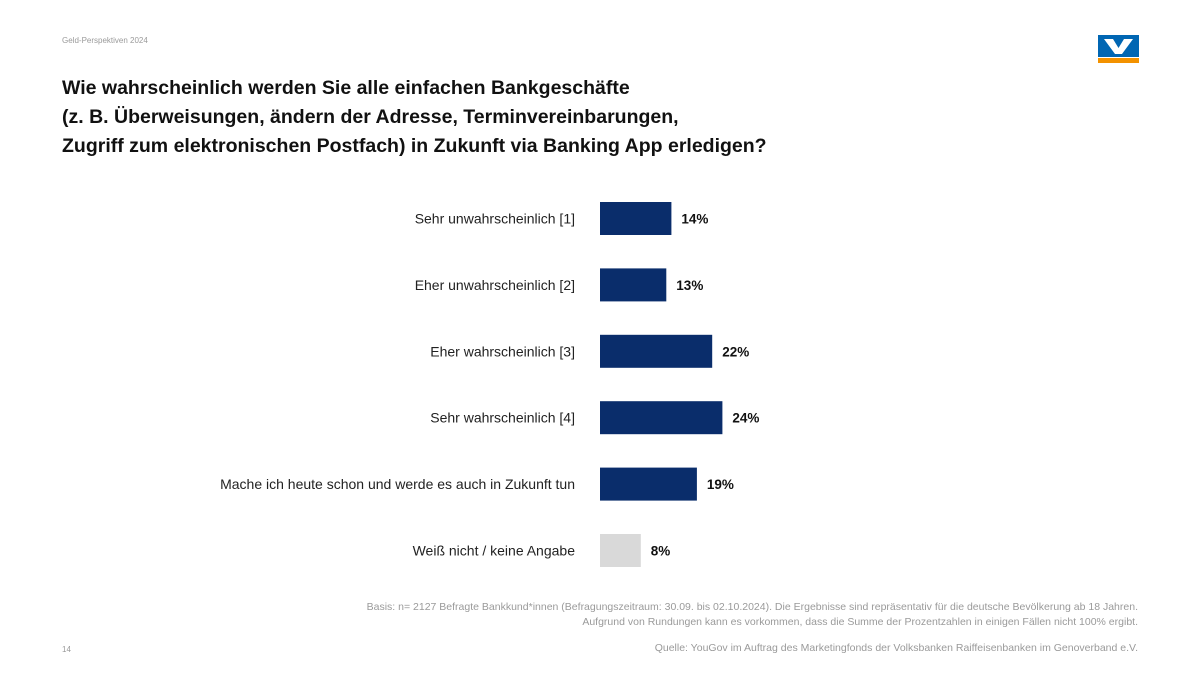 This screenshot has width=1200, height=675. Describe the element at coordinates (720, 484) in the screenshot. I see `value-label: 19%` at that location.